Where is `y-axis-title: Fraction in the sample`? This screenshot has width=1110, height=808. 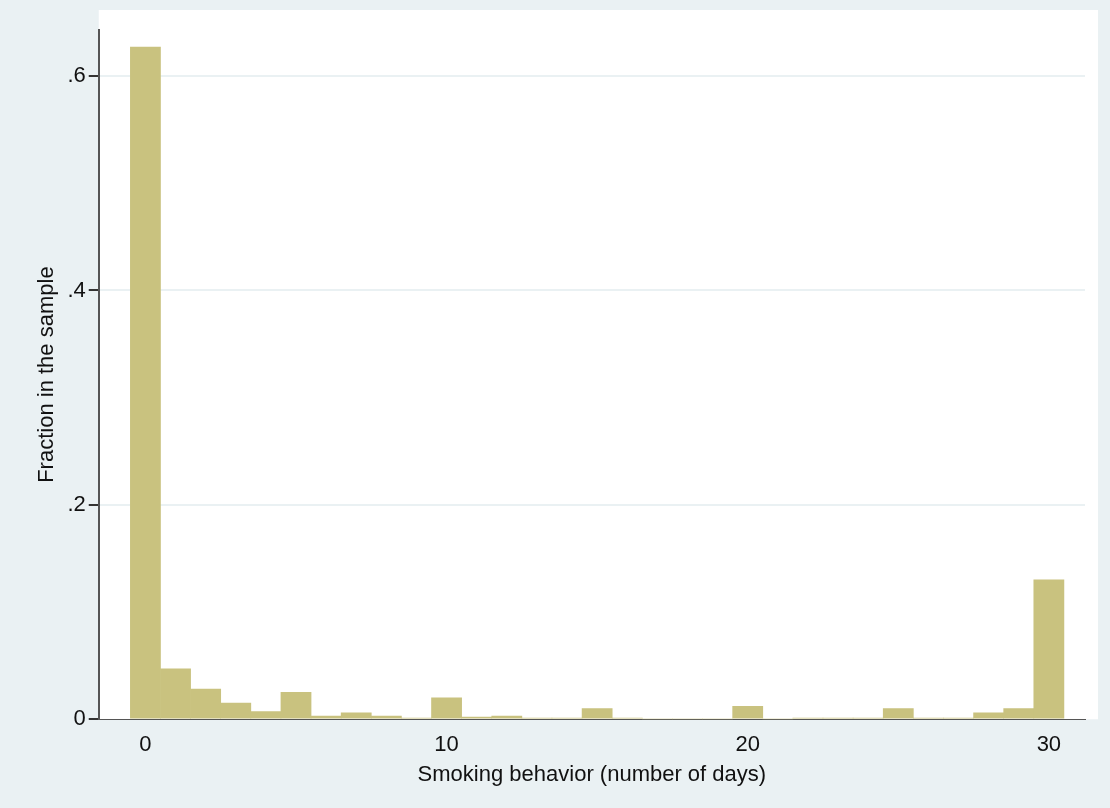 y-axis-title: Fraction in the sample is located at coordinates (46, 374).